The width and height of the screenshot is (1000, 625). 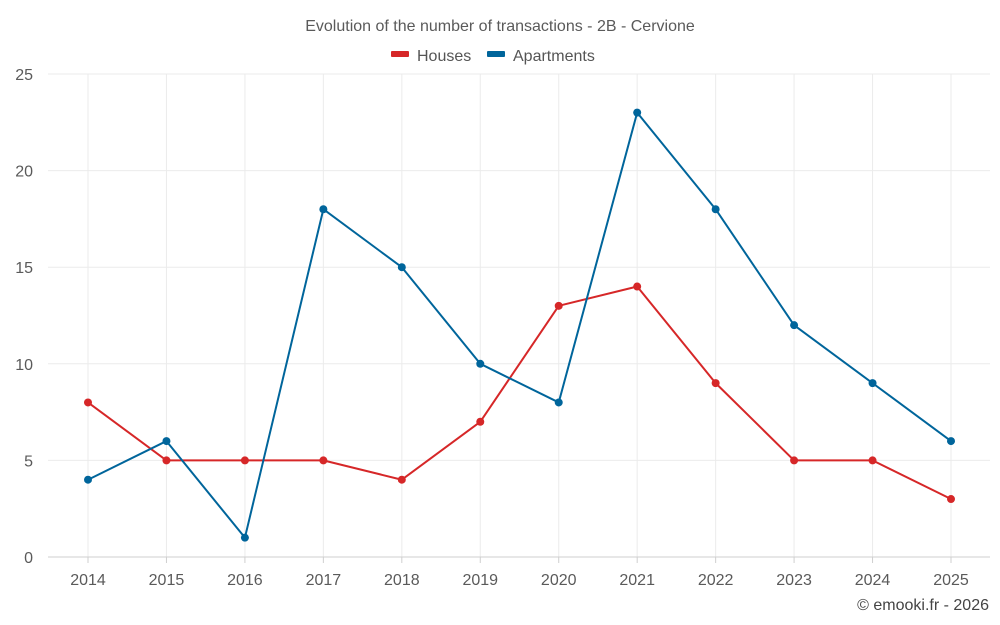 What do you see at coordinates (28, 461) in the screenshot?
I see `y-tick-label: 5` at bounding box center [28, 461].